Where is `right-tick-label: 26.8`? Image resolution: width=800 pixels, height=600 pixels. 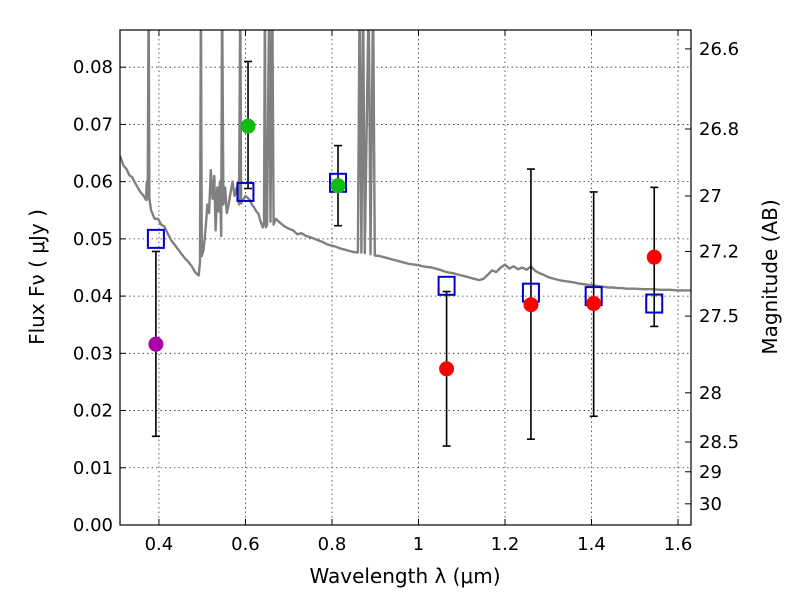
right-tick-label: 26.8 is located at coordinates (719, 129).